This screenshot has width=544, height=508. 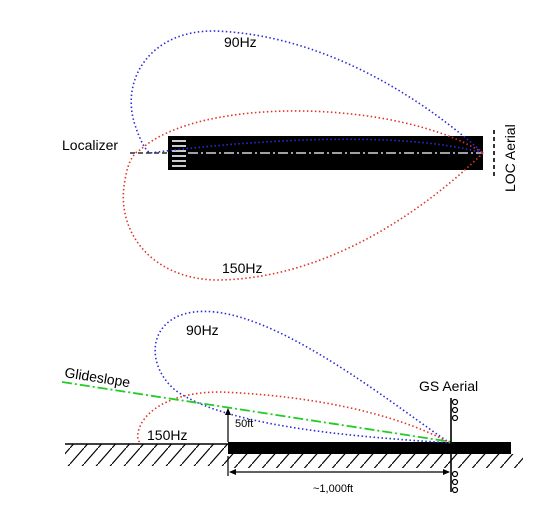 I want to click on glideslope-label: Glideslope, so click(x=98, y=377).